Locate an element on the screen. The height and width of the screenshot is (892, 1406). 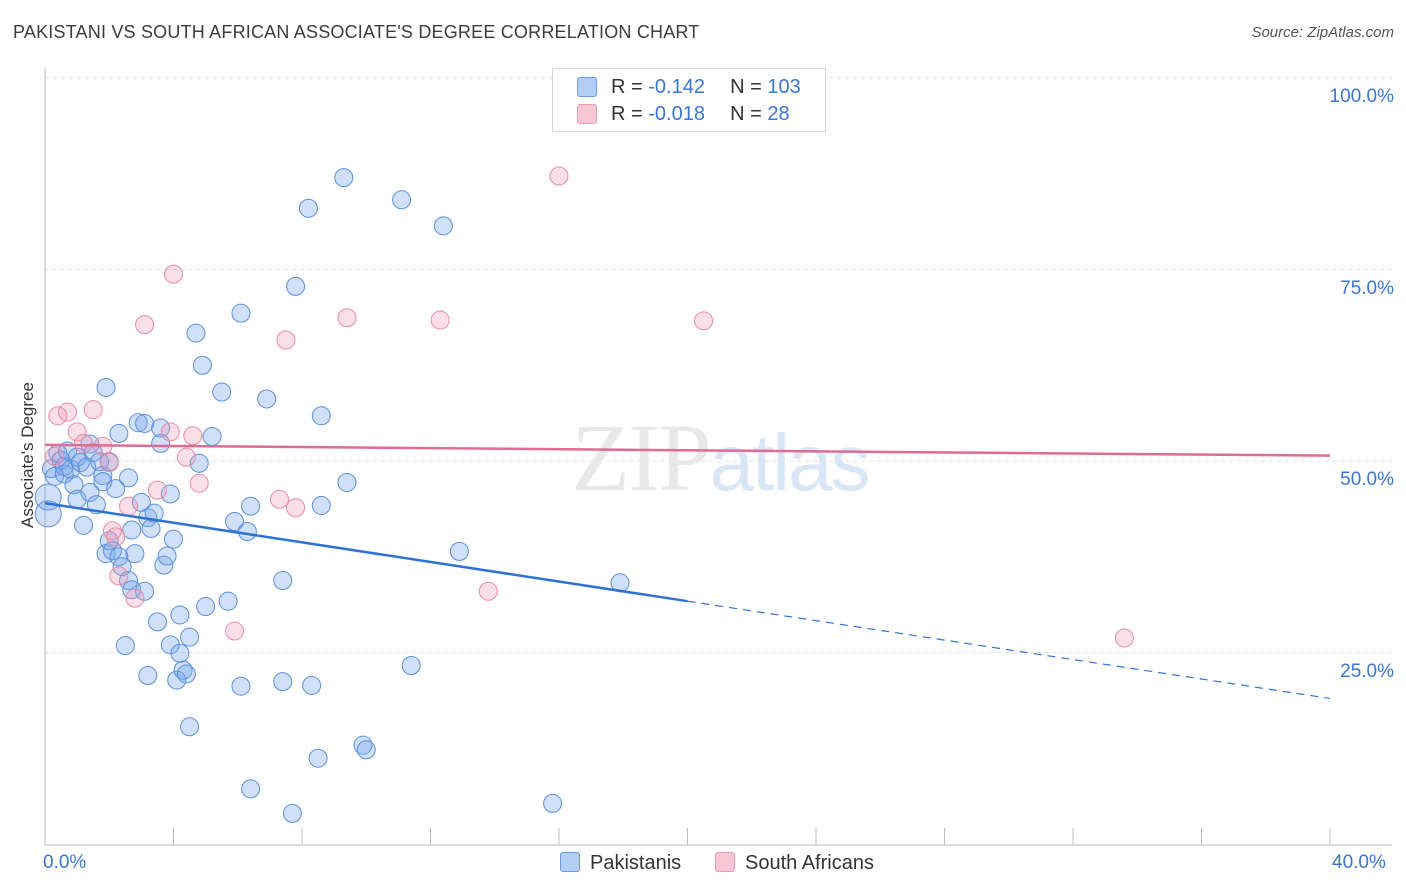
bottom-legend-south-africans: South Africans is located at coordinates (794, 863).